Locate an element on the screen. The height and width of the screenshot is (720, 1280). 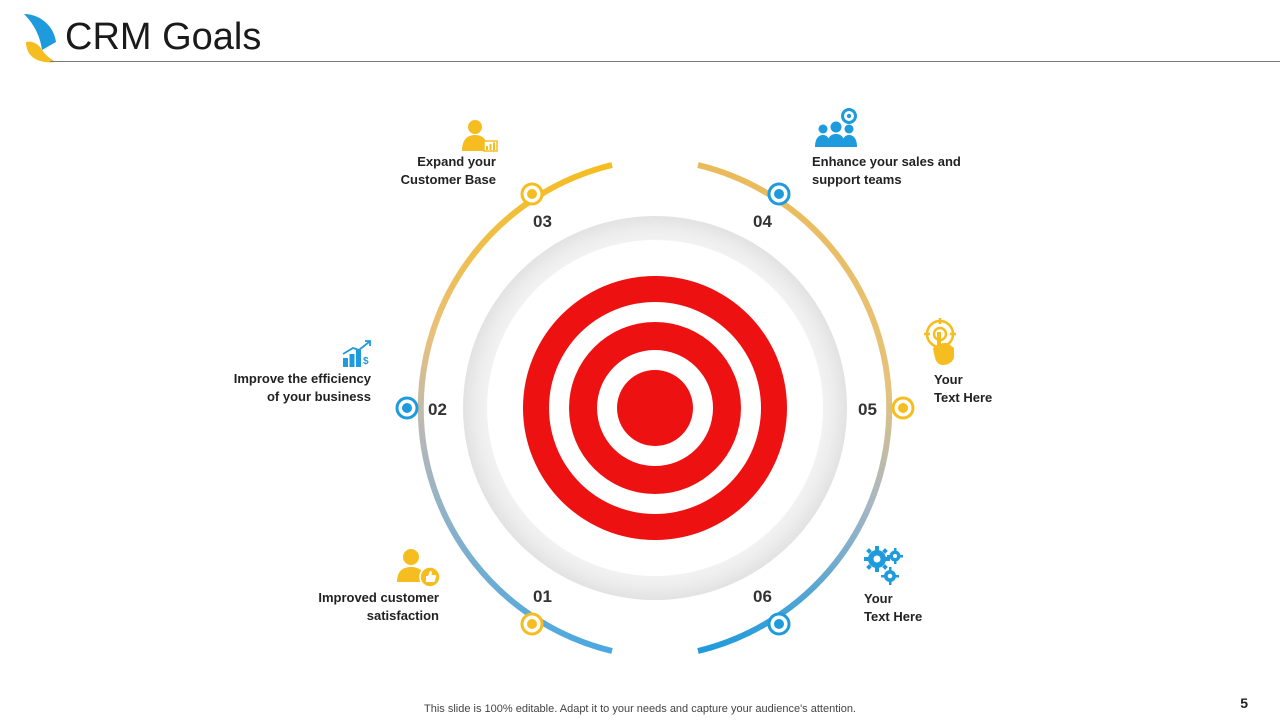
goal-label-05: Your Text Here is located at coordinates (963, 388).